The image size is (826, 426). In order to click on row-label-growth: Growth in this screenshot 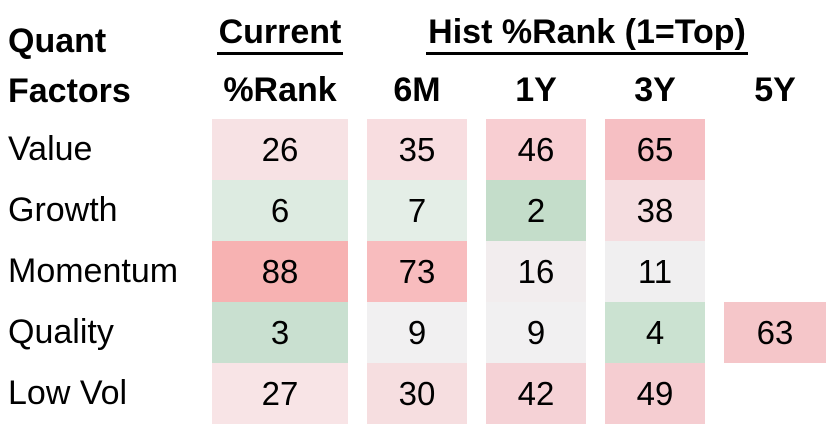, I will do `click(63, 210)`.